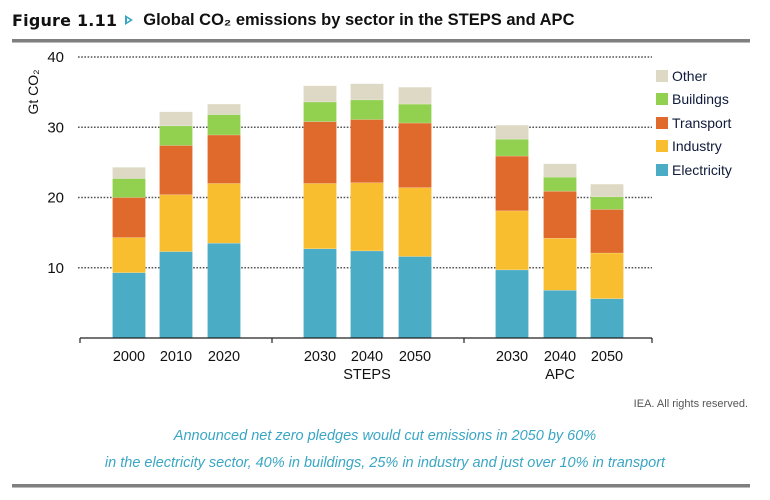  Describe the element at coordinates (381, 486) in the screenshot. I see `bottom-divider` at that location.